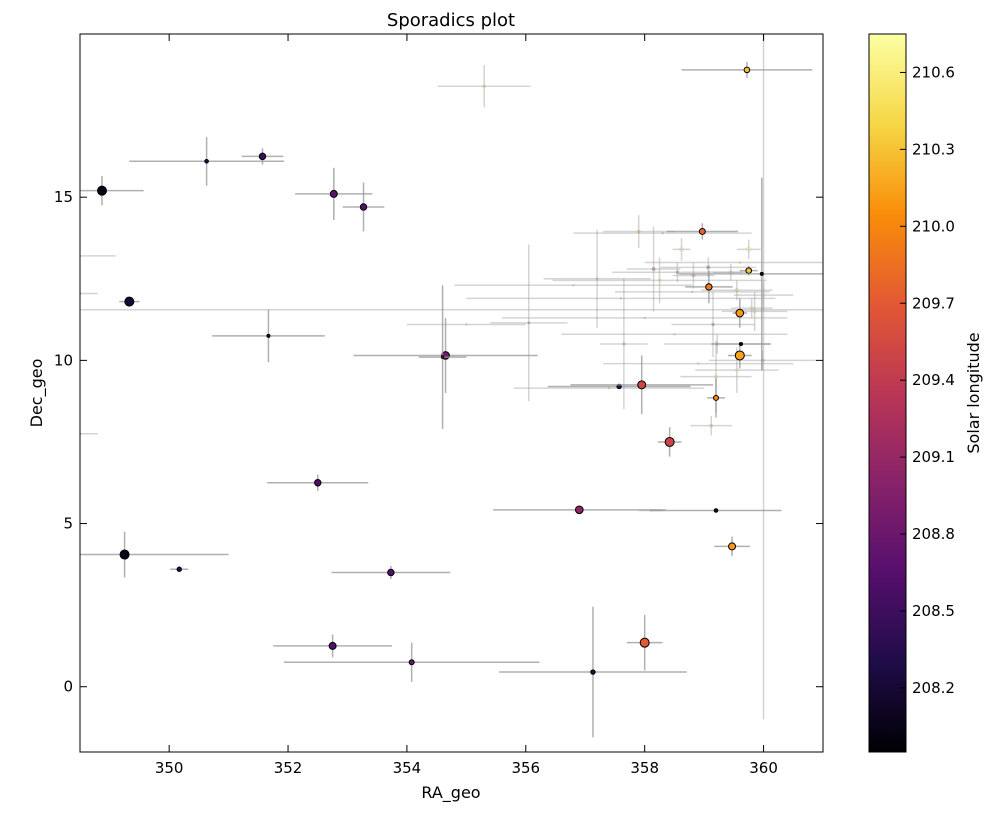 This screenshot has height=813, width=993. What do you see at coordinates (68, 524) in the screenshot?
I see `y-tick-label: 5` at bounding box center [68, 524].